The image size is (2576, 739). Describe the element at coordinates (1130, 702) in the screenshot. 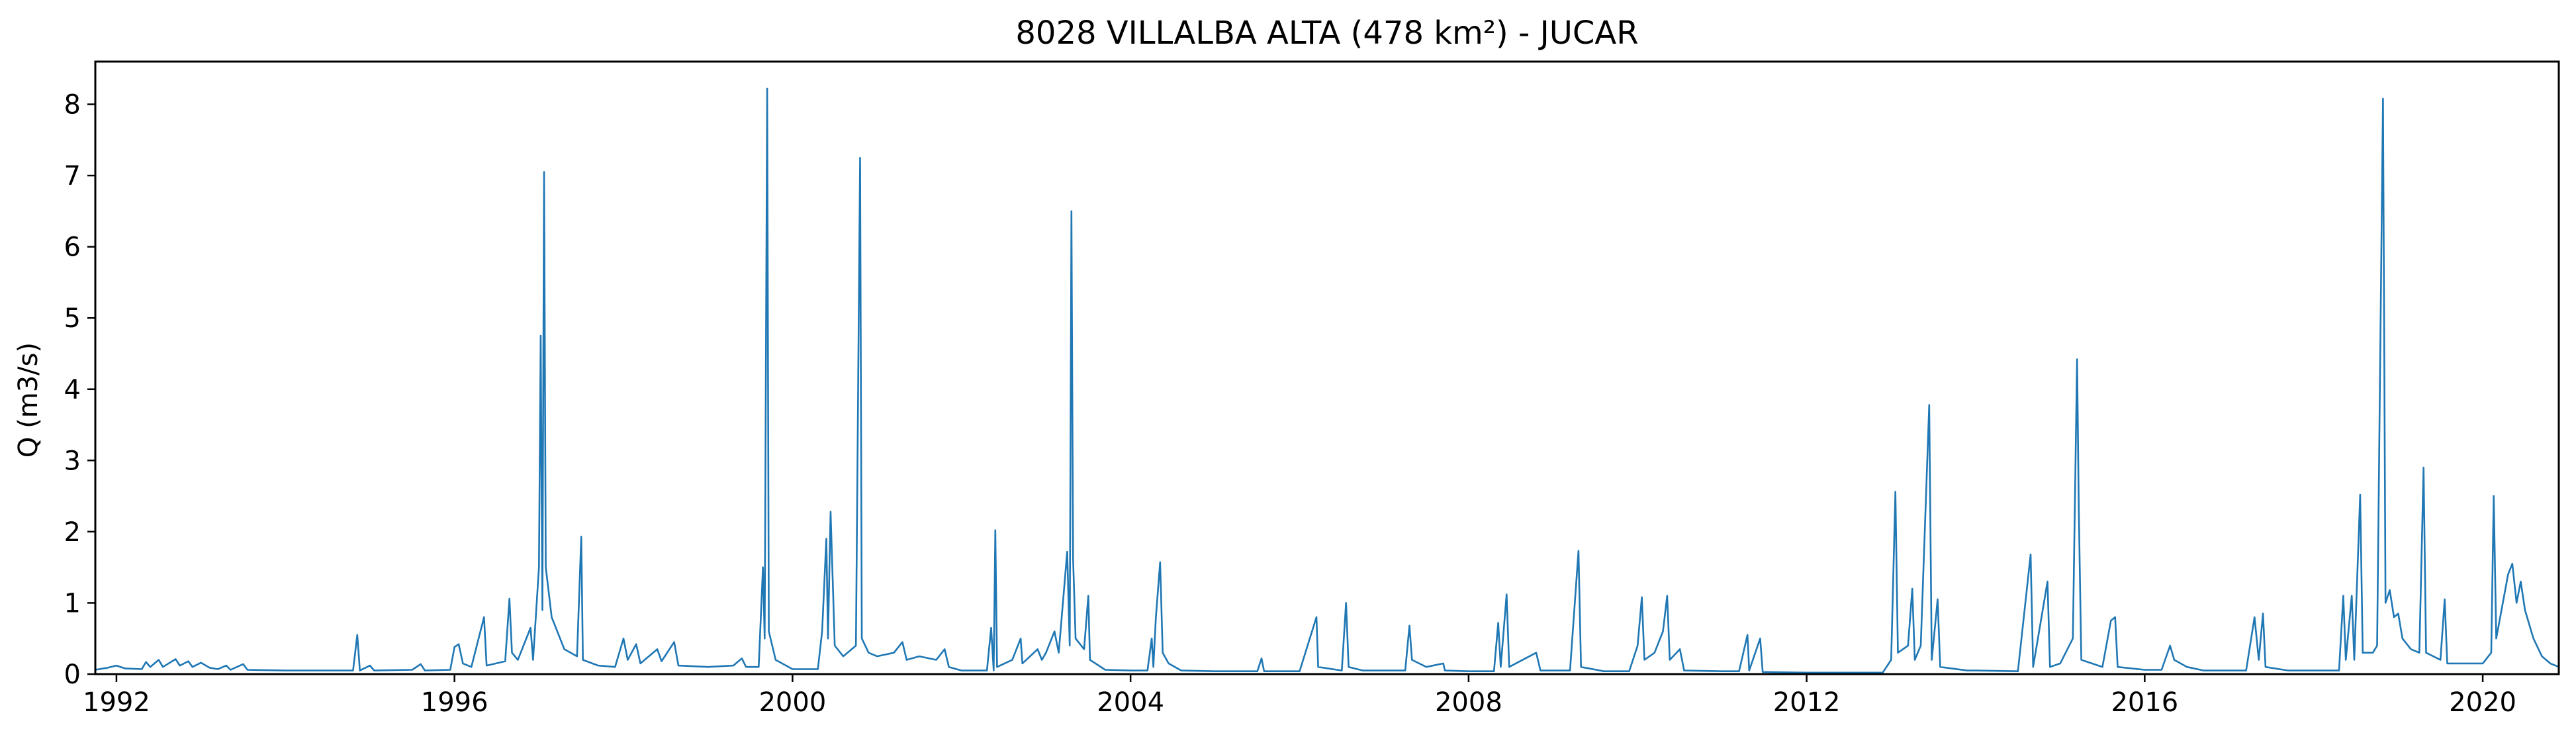

I see `x-tick-label: 2004` at that location.